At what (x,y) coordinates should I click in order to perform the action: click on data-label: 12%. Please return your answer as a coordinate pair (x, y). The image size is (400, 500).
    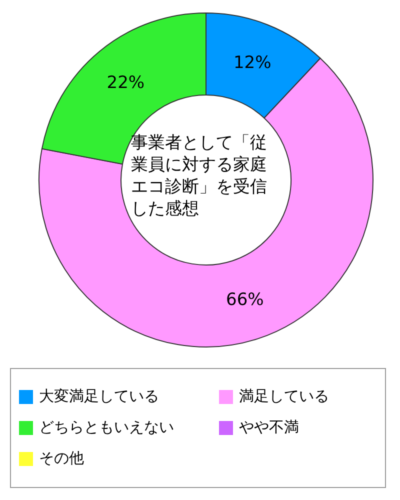
    Looking at the image, I should click on (252, 62).